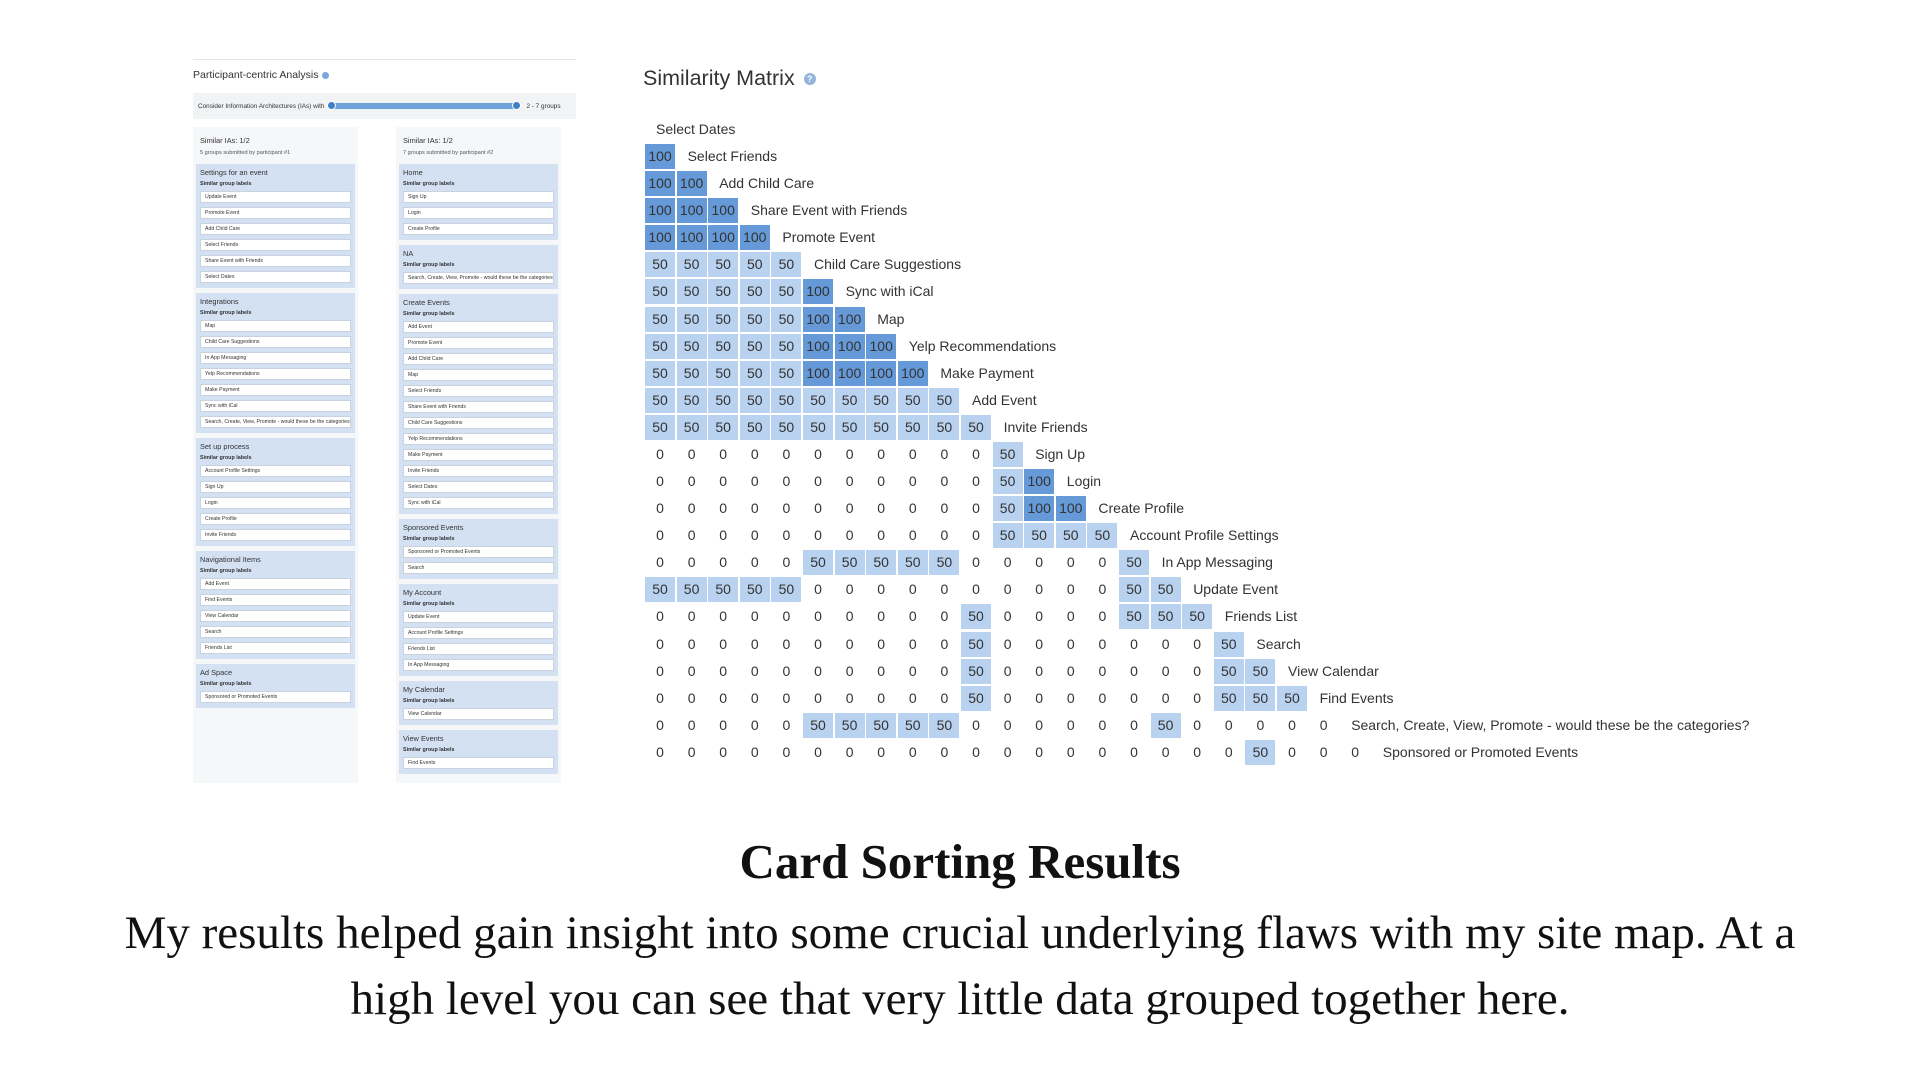 Image resolution: width=1920 pixels, height=1080 pixels. I want to click on card-item: Find Events, so click(275, 600).